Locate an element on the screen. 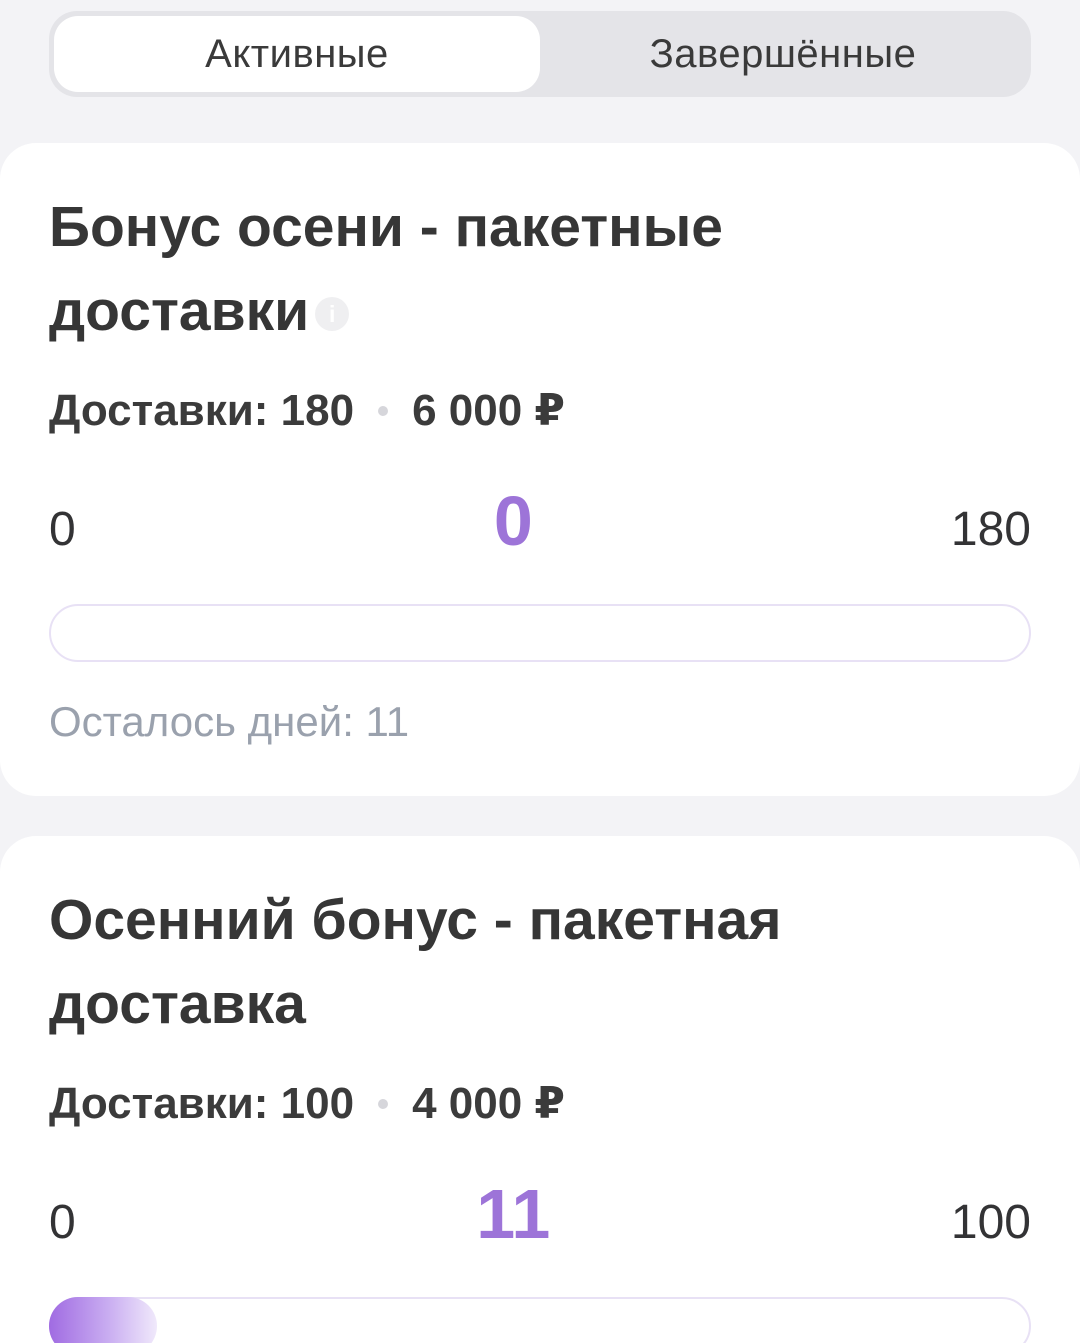 The width and height of the screenshot is (1080, 1343). card-title: Осенний бонус - пакетная доставка is located at coordinates (539, 962).